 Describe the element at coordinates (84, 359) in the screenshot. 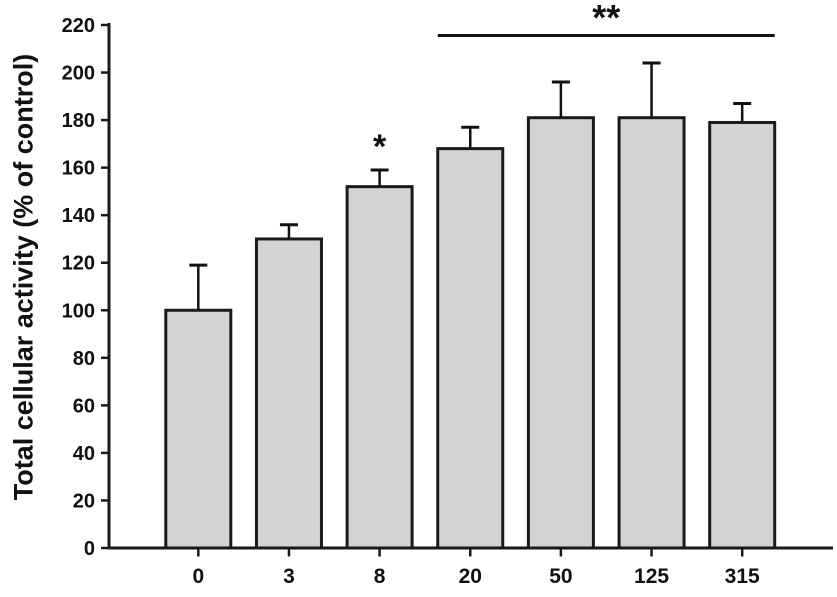

I see `y-tick-label: 80` at that location.